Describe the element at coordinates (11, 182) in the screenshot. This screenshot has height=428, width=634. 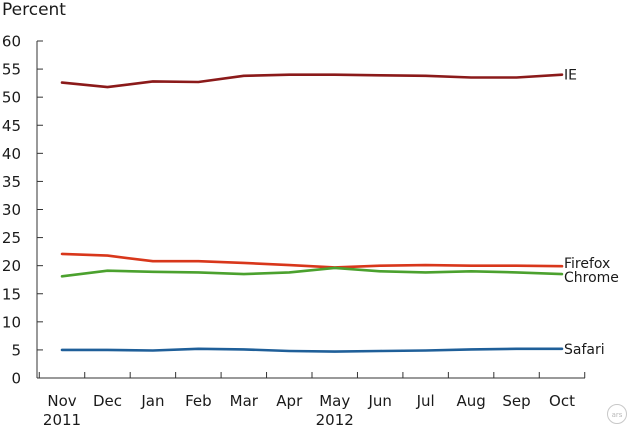
I see `y-tick-label: 35` at that location.